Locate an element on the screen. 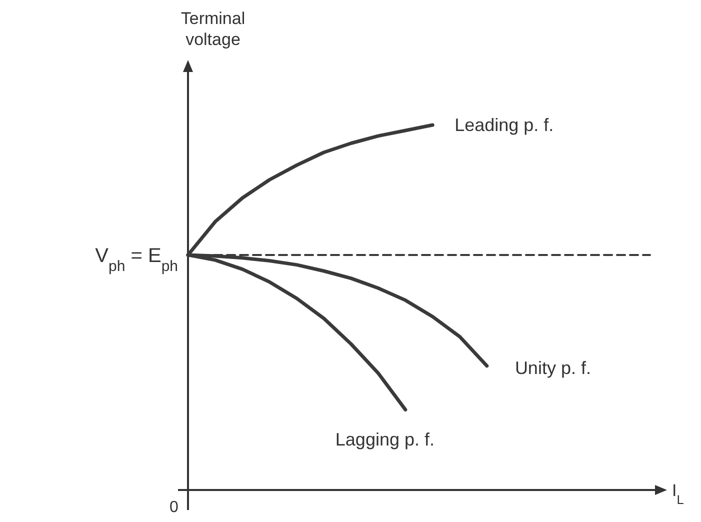  series-label: Leading p. f. is located at coordinates (504, 125).